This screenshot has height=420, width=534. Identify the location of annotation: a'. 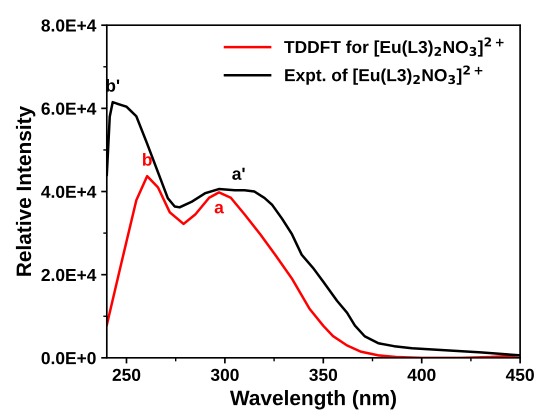
(238, 174).